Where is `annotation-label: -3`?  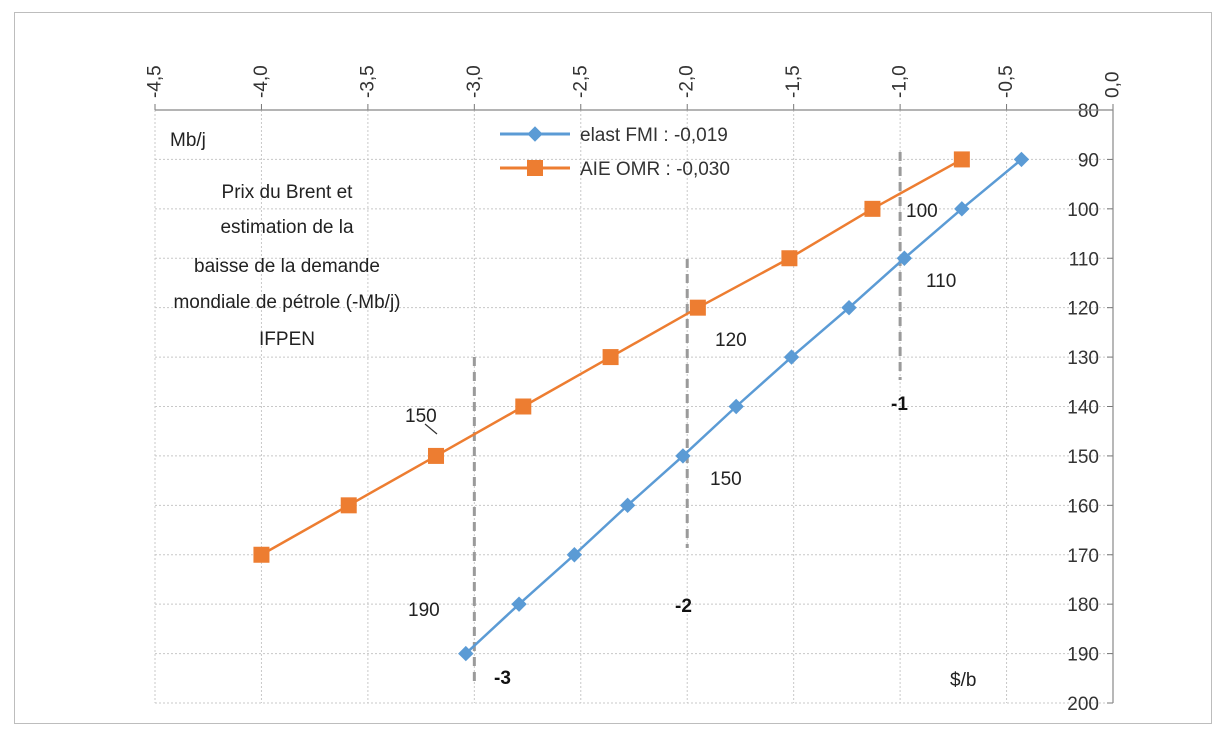
annotation-label: -3 is located at coordinates (502, 678).